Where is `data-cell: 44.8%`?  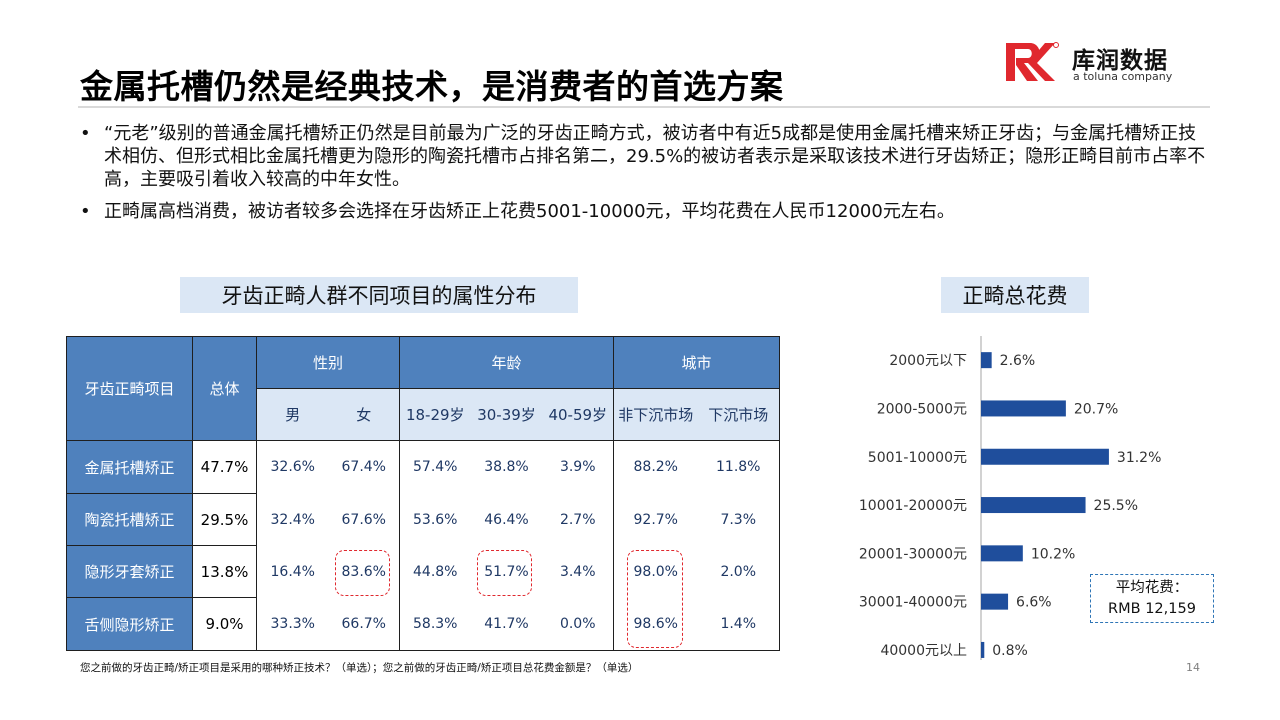
data-cell: 44.8% is located at coordinates (435, 571).